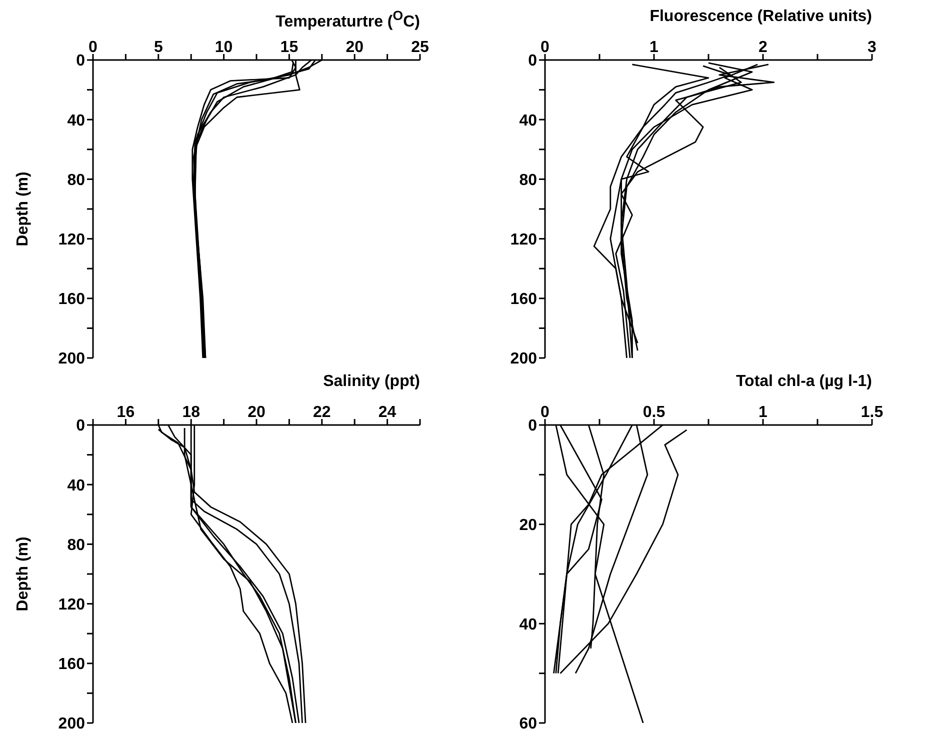 This screenshot has width=928, height=752. Describe the element at coordinates (420, 47) in the screenshot. I see `x-tick-label: 25` at that location.